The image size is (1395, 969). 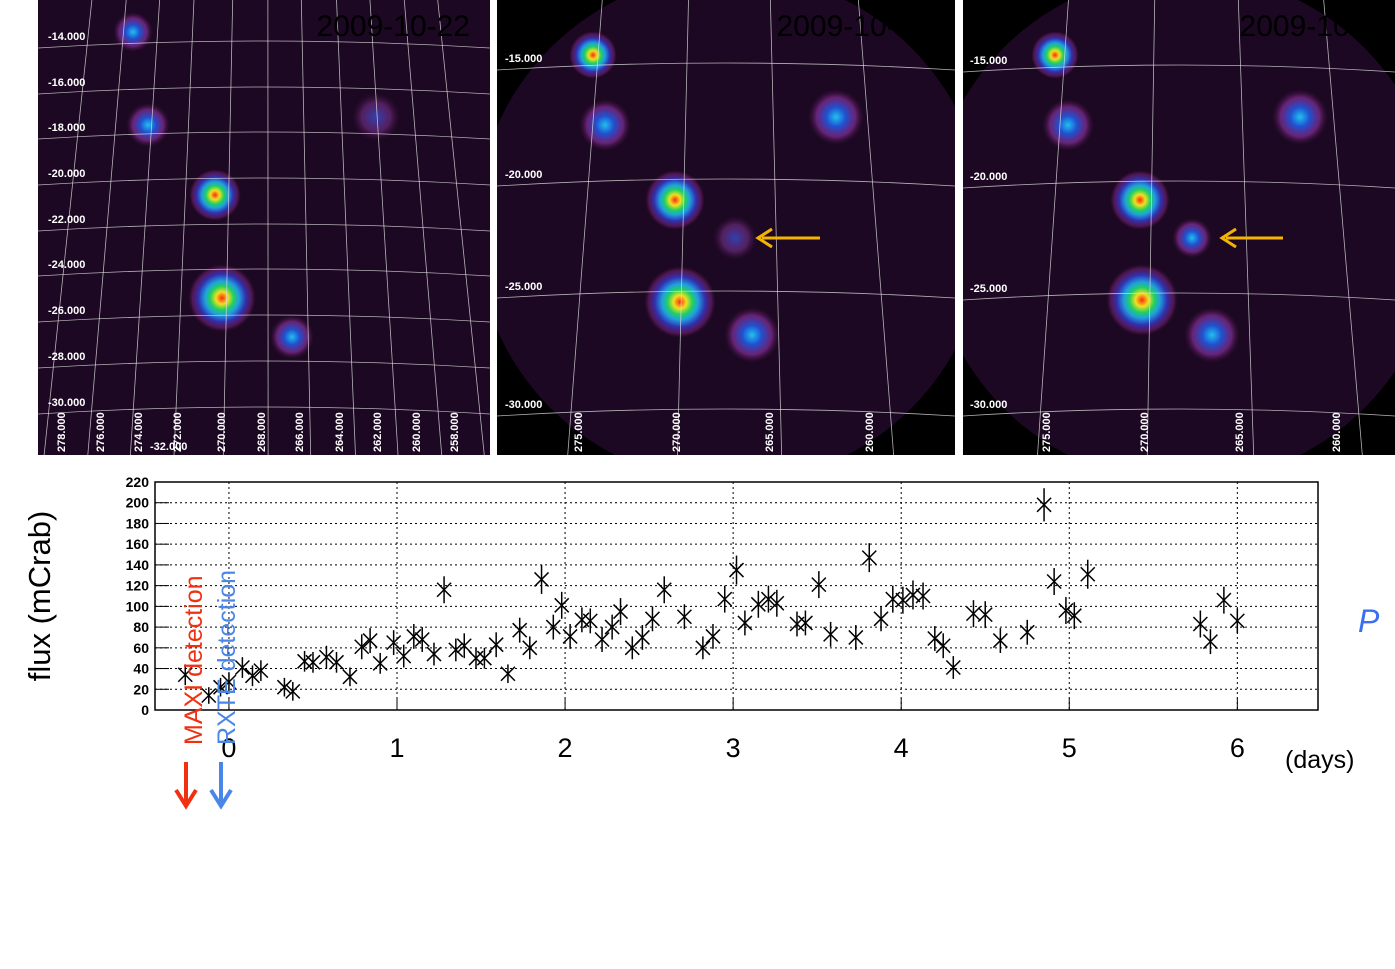 I want to click on y-tick-label: 40, so click(x=141, y=669).